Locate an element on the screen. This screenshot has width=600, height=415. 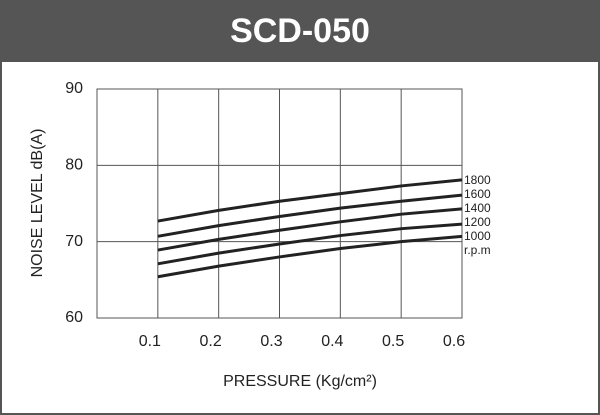
y-axis-label: NOISE LEVEL dB(A) is located at coordinates (37, 203).